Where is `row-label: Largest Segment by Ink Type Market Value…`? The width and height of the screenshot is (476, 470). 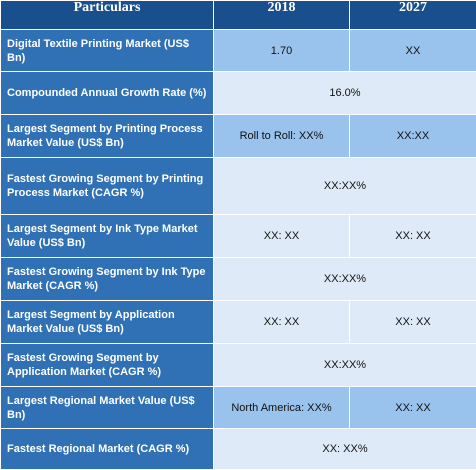
row-label: Largest Segment by Ink Type Market Value… is located at coordinates (107, 236).